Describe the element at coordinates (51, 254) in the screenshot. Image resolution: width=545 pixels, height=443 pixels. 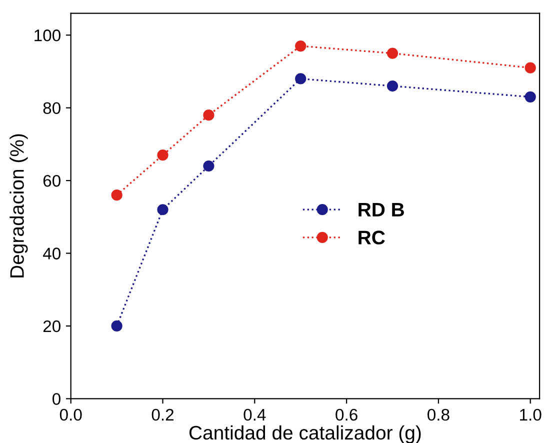
I see `y-tick-label: 40` at that location.